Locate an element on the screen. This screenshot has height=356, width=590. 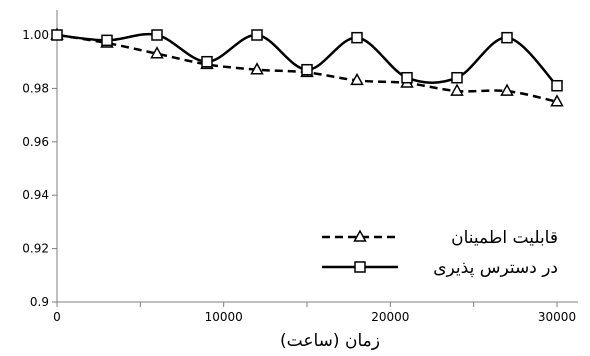
x-tick-label: 0 is located at coordinates (57, 317).